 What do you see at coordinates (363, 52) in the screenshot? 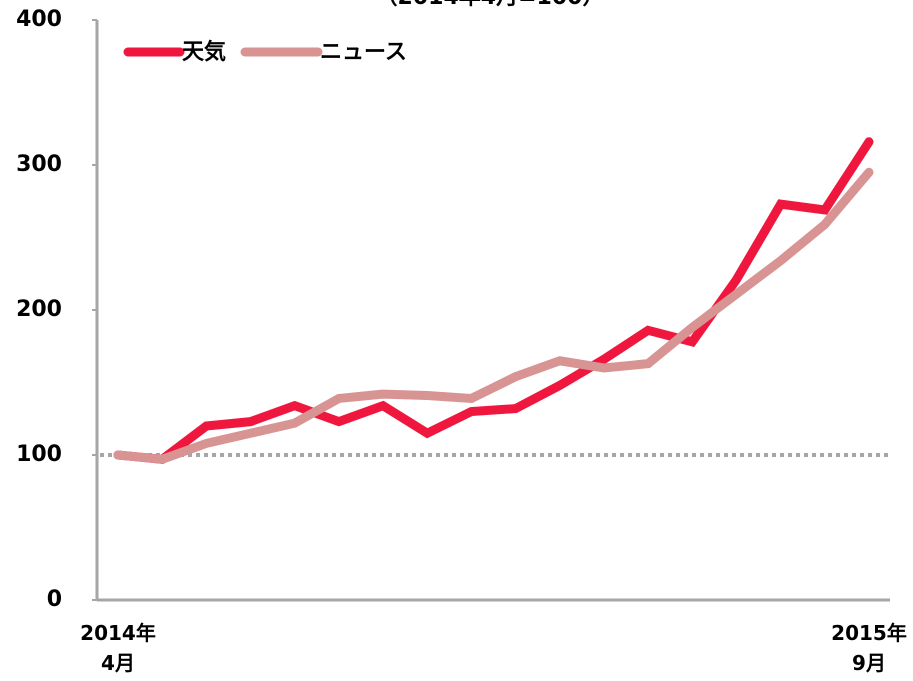
I see `legend-label: ニュース` at bounding box center [363, 52].